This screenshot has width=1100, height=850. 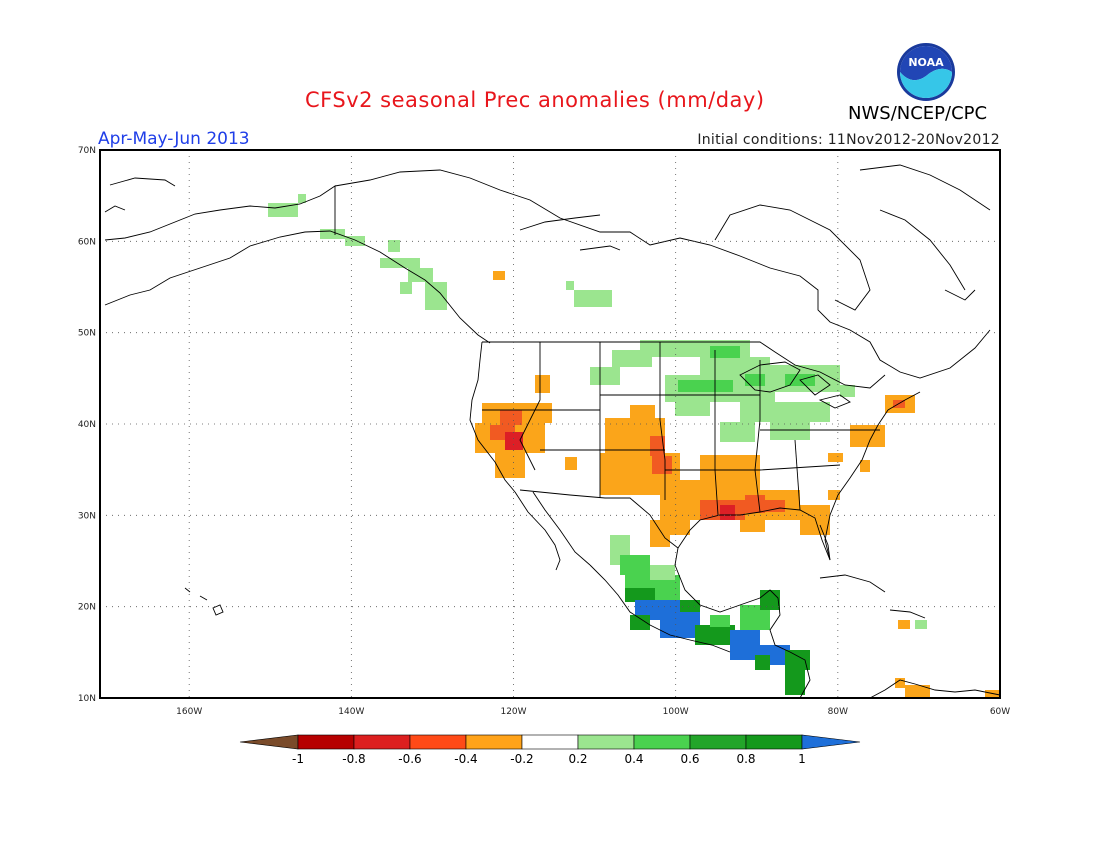 I want to click on colorbar-label: 0.2, so click(x=577, y=759).